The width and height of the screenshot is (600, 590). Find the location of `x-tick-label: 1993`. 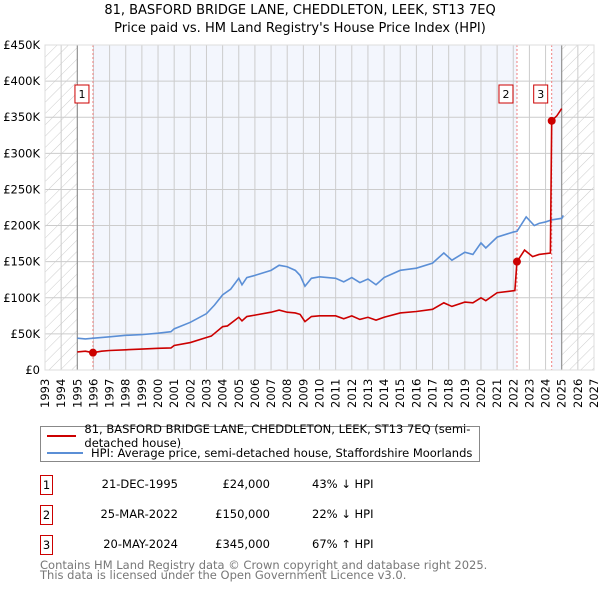

x-tick-label: 1993 is located at coordinates (45, 393).